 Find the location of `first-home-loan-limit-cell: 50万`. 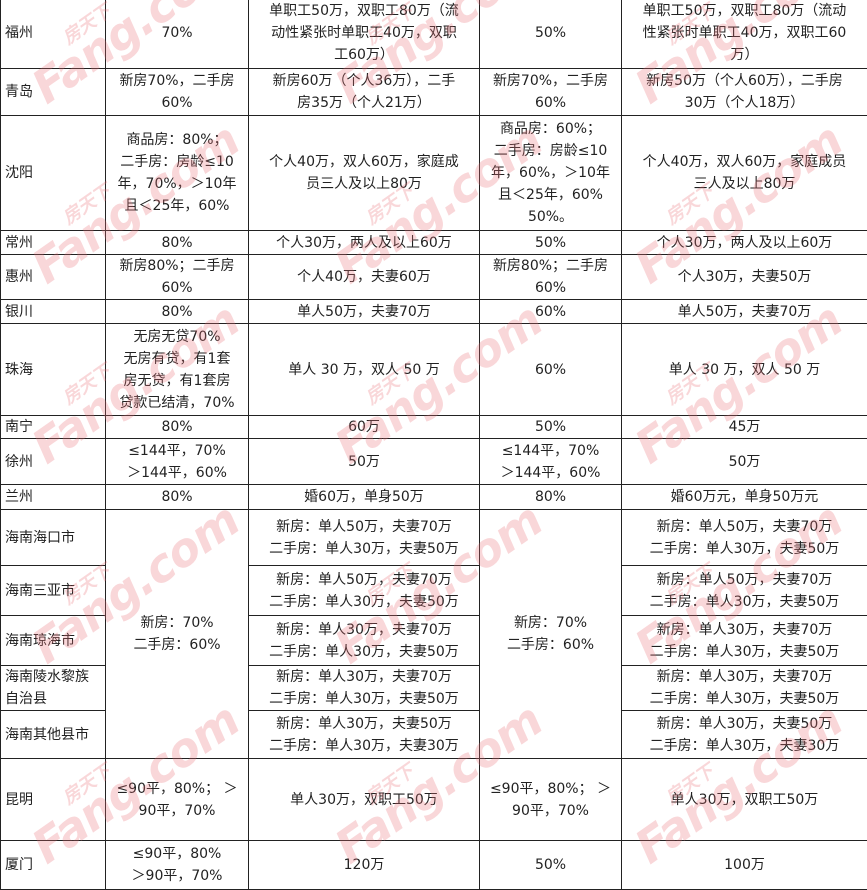

first-home-loan-limit-cell: 50万 is located at coordinates (364, 462).